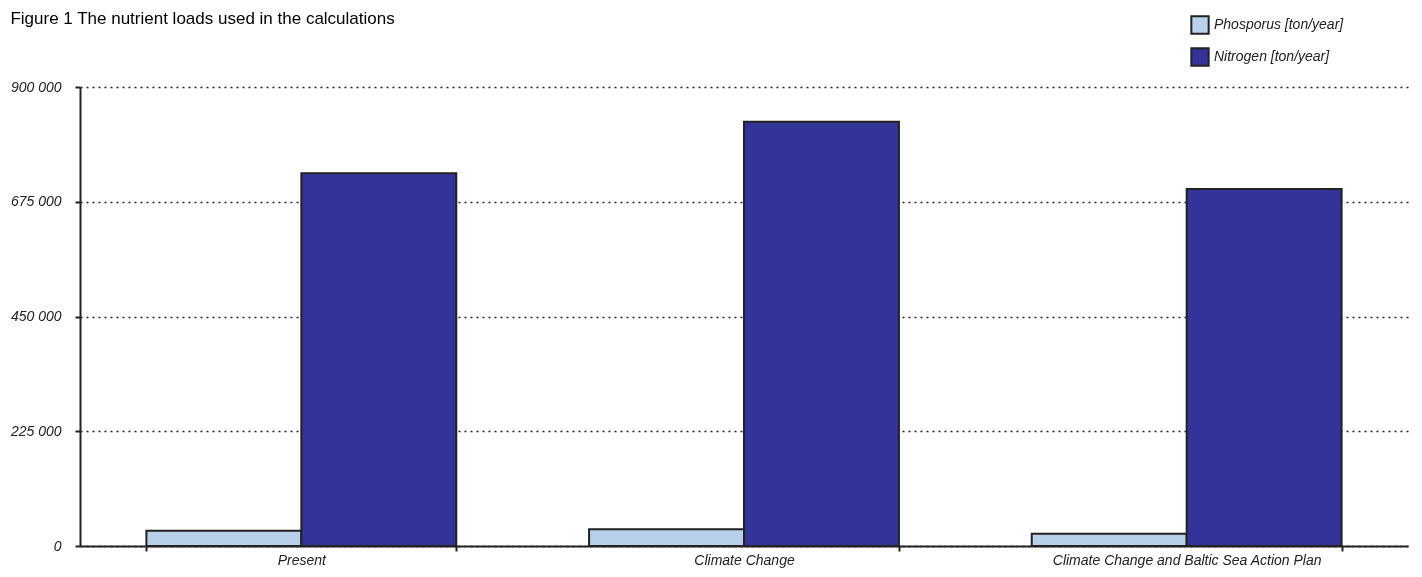  Describe the element at coordinates (1272, 56) in the screenshot. I see `legend-label: Nitrogen [ton/year]` at that location.